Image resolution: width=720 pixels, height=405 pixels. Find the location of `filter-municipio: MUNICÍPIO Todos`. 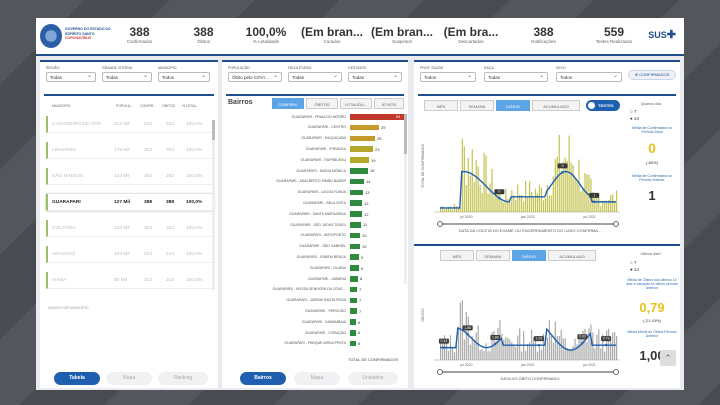

filter-municipio: MUNICÍPIO Todos is located at coordinates (184, 74).